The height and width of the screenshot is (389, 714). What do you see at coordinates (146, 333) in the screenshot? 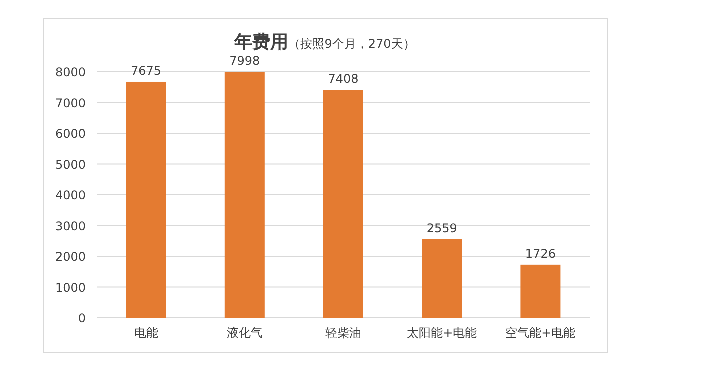
I see `x-tick-label: 电能` at bounding box center [146, 333].